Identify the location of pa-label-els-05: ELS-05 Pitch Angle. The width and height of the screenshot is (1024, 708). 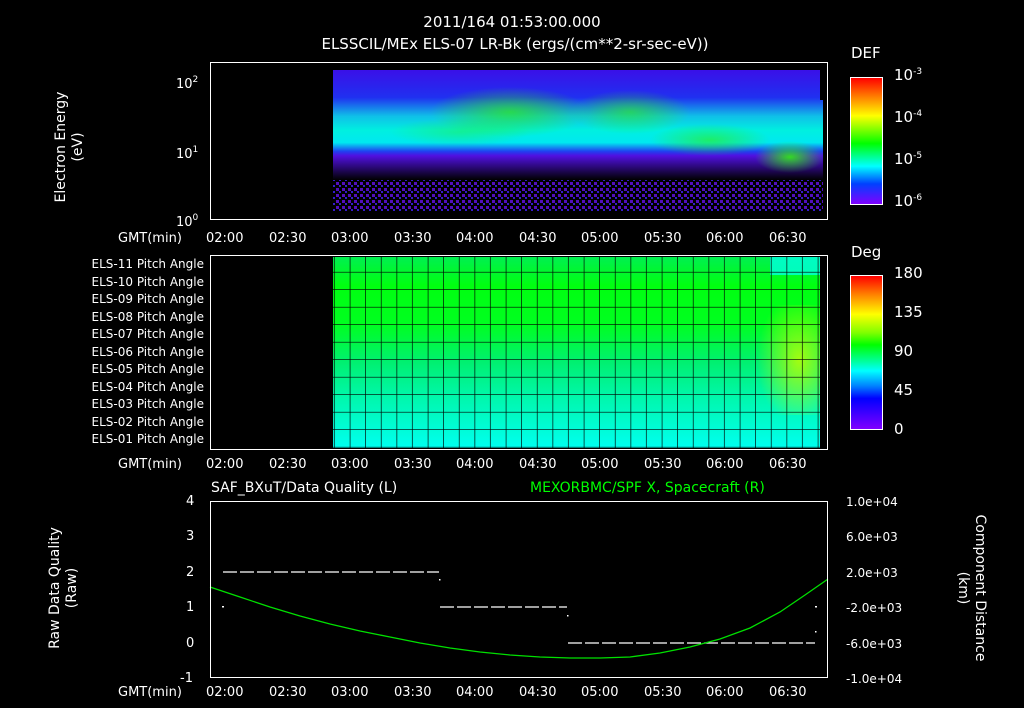
(147, 369).